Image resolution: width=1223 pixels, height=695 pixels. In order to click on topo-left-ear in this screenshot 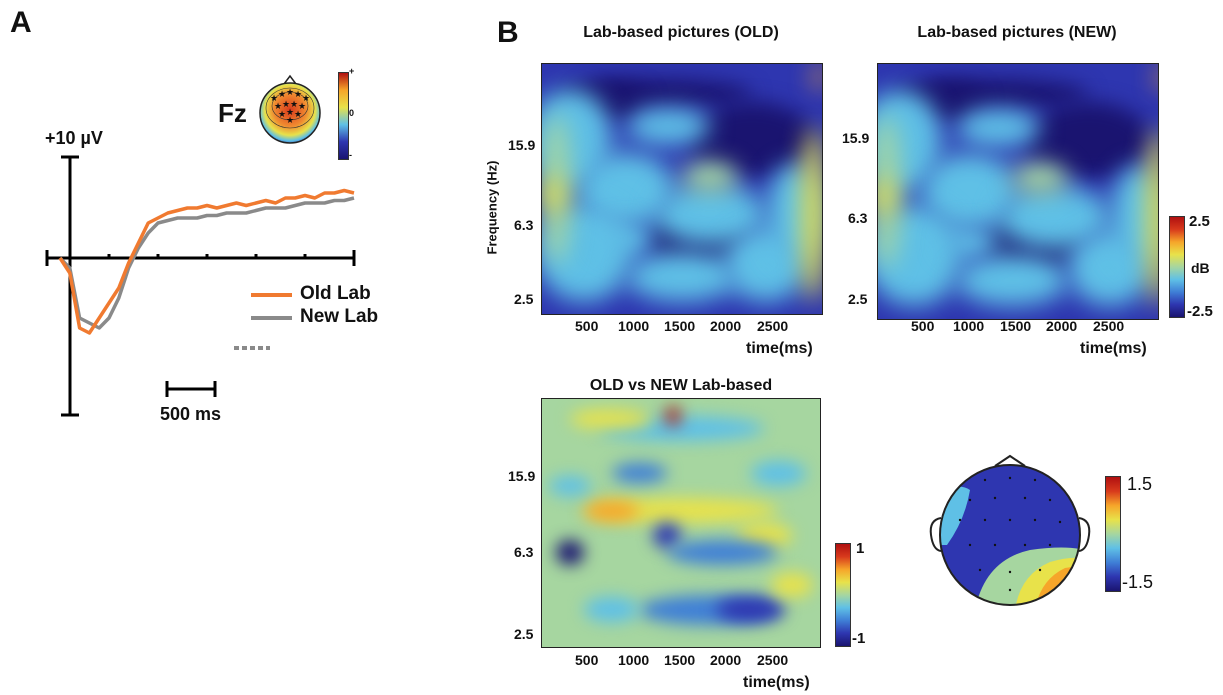, I will do `click(935, 534)`.